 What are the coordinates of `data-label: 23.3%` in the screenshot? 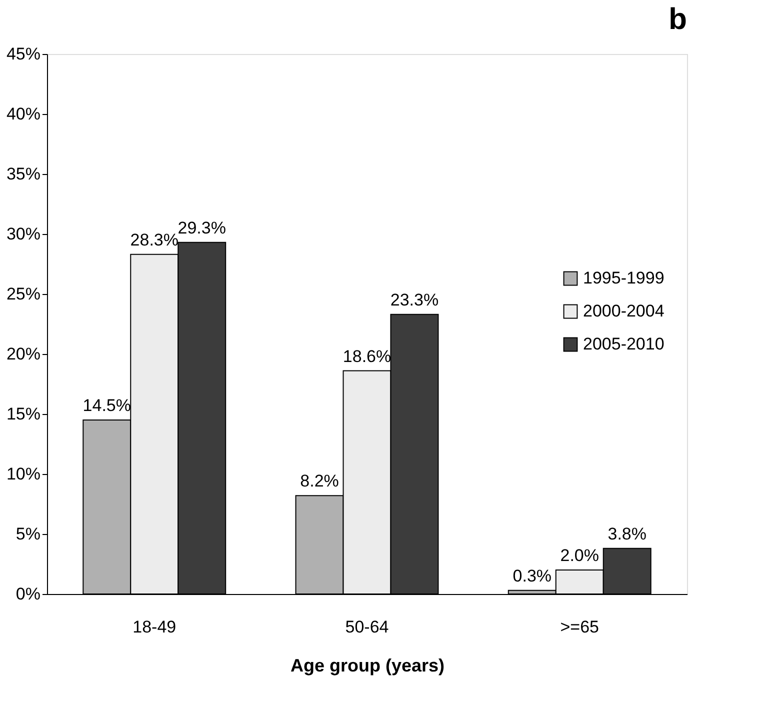 It's located at (414, 300).